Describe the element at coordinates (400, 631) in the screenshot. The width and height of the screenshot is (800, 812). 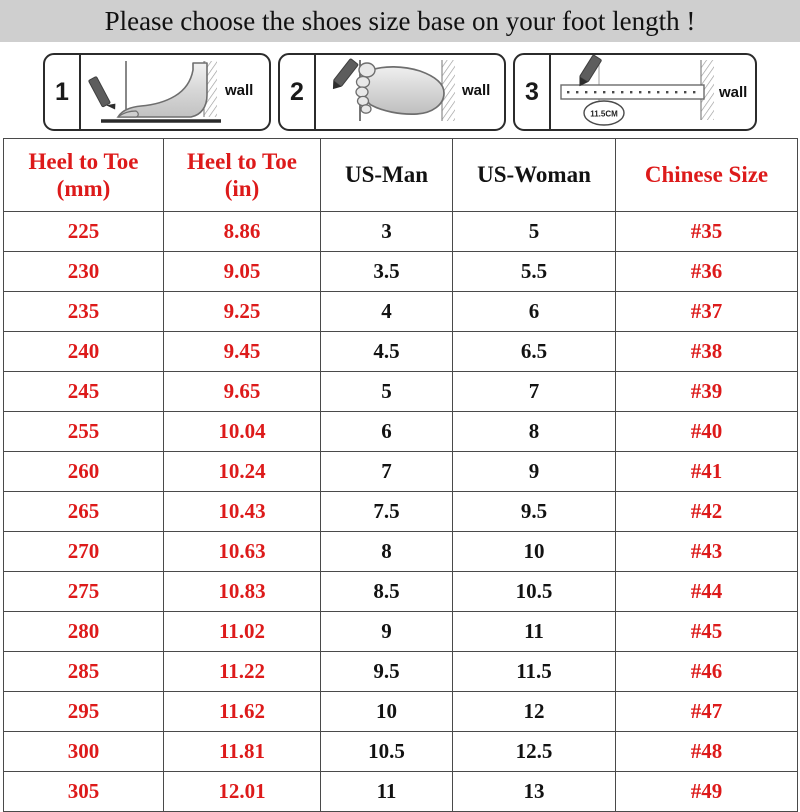
I see `table-row: 280 11.02 9 11 #45` at that location.